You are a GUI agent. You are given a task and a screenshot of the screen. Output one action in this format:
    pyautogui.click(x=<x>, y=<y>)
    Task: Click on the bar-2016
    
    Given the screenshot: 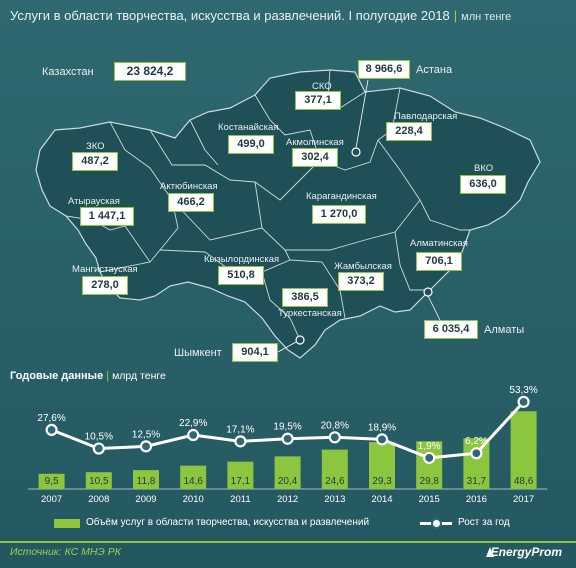 What is the action you would take?
    pyautogui.click(x=476, y=463)
    